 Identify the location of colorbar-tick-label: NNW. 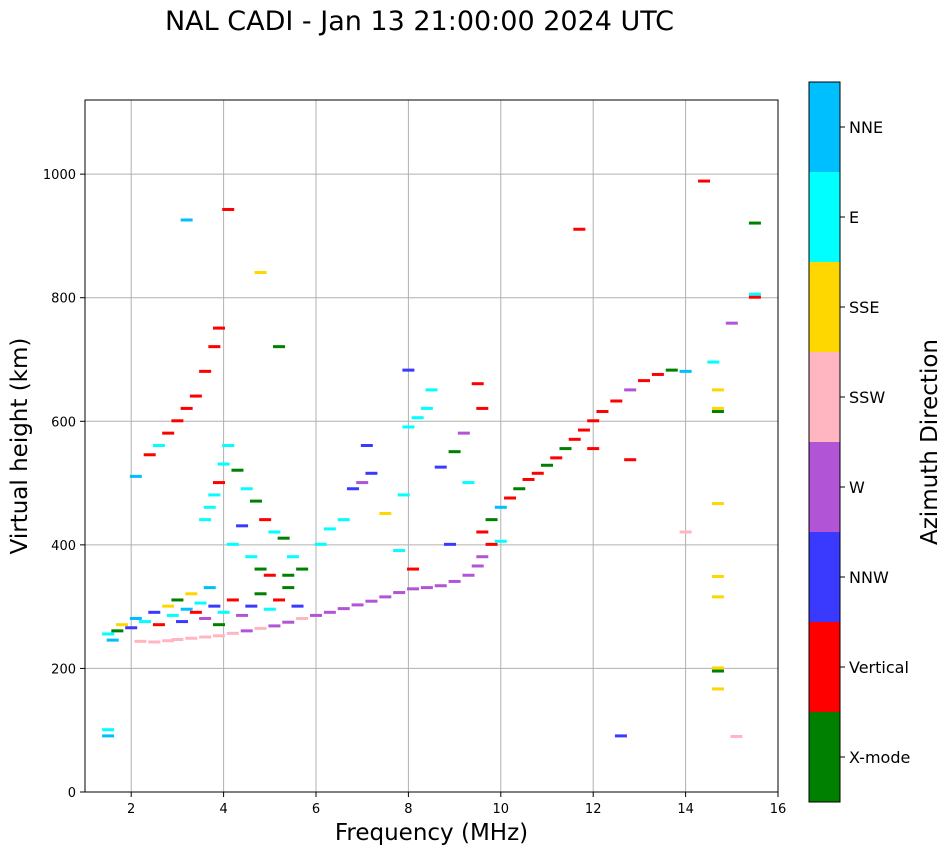
(869, 577).